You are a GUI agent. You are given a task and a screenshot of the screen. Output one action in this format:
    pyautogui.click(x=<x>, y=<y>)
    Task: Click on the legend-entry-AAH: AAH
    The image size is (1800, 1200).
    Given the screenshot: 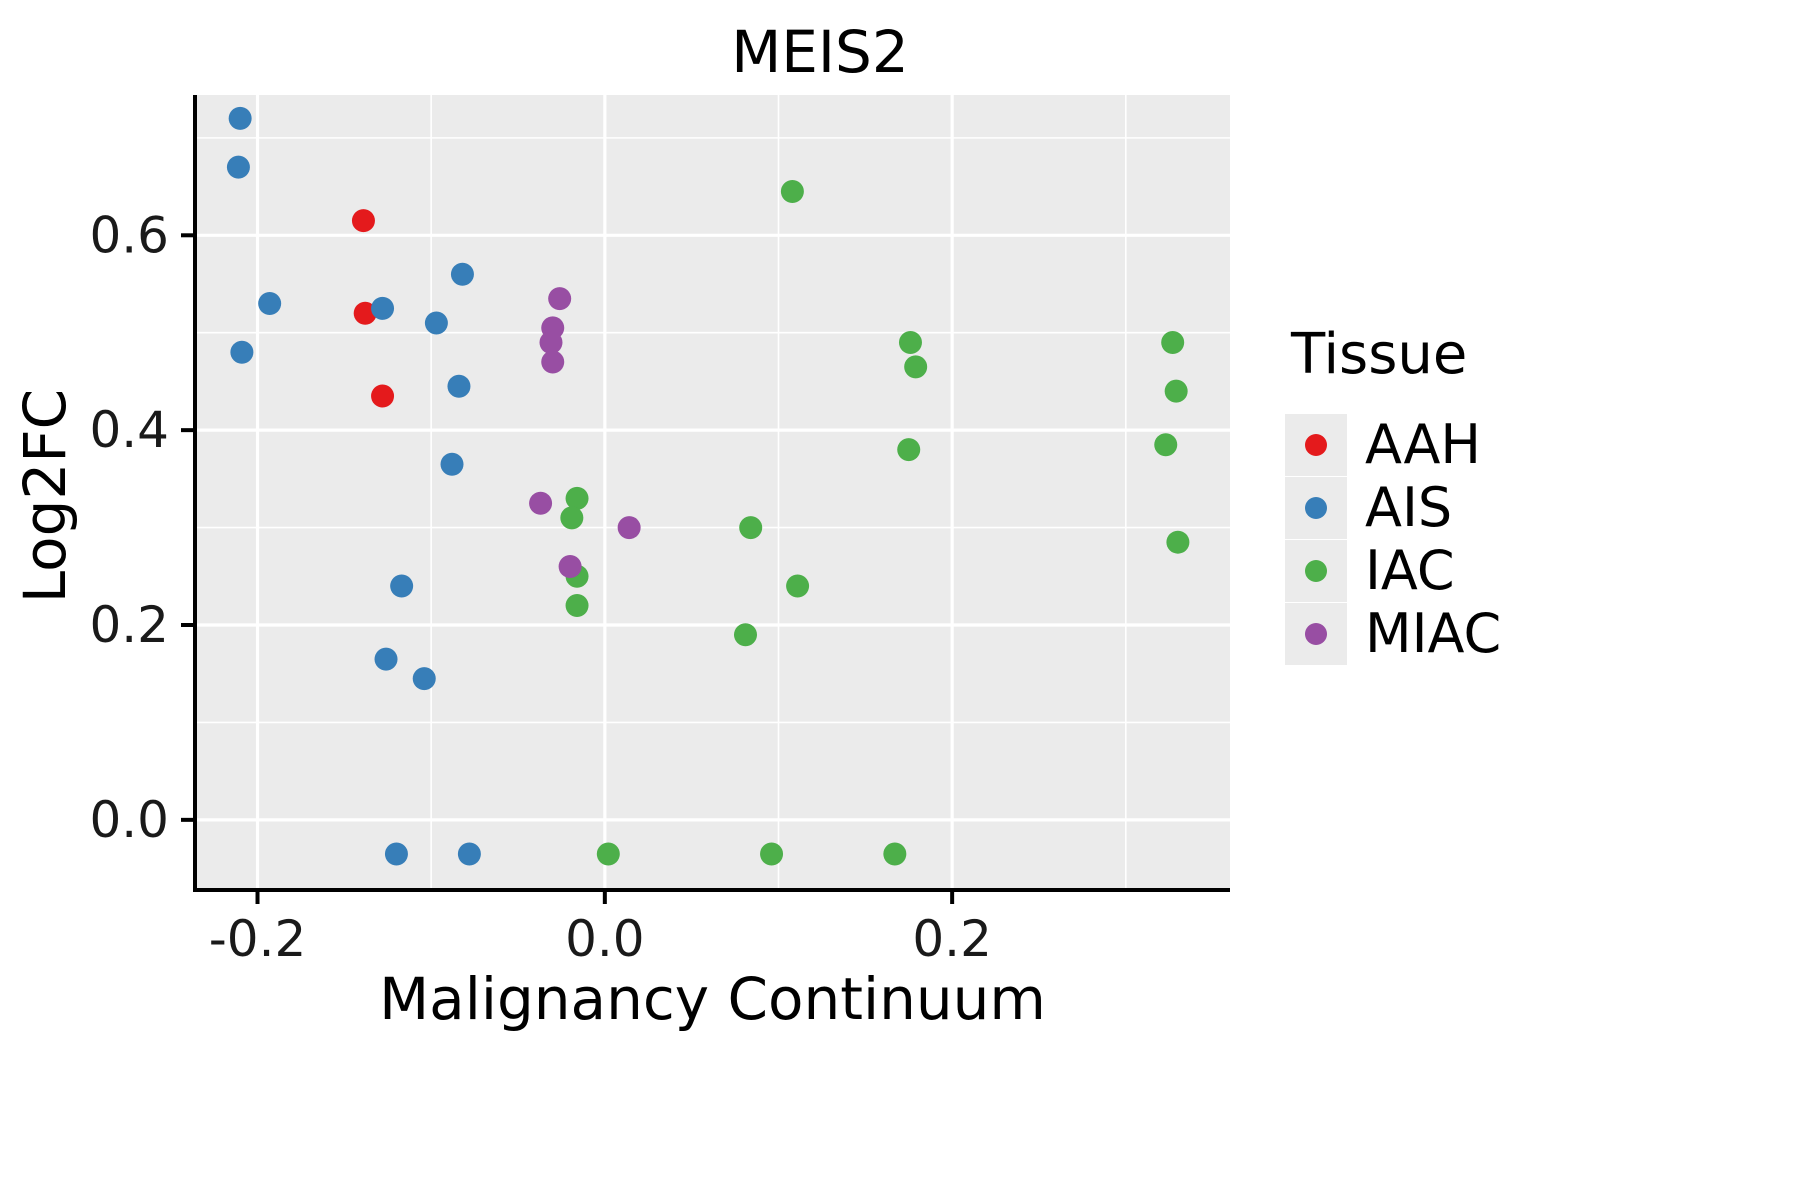 What is the action you would take?
    pyautogui.click(x=1393, y=444)
    